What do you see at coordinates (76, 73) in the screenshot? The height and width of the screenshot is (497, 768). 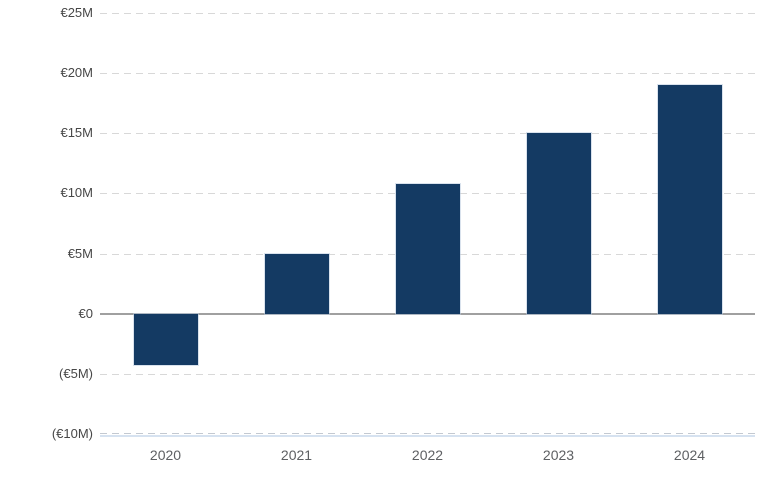 I see `y-axis-tick-label: €20M` at bounding box center [76, 73].